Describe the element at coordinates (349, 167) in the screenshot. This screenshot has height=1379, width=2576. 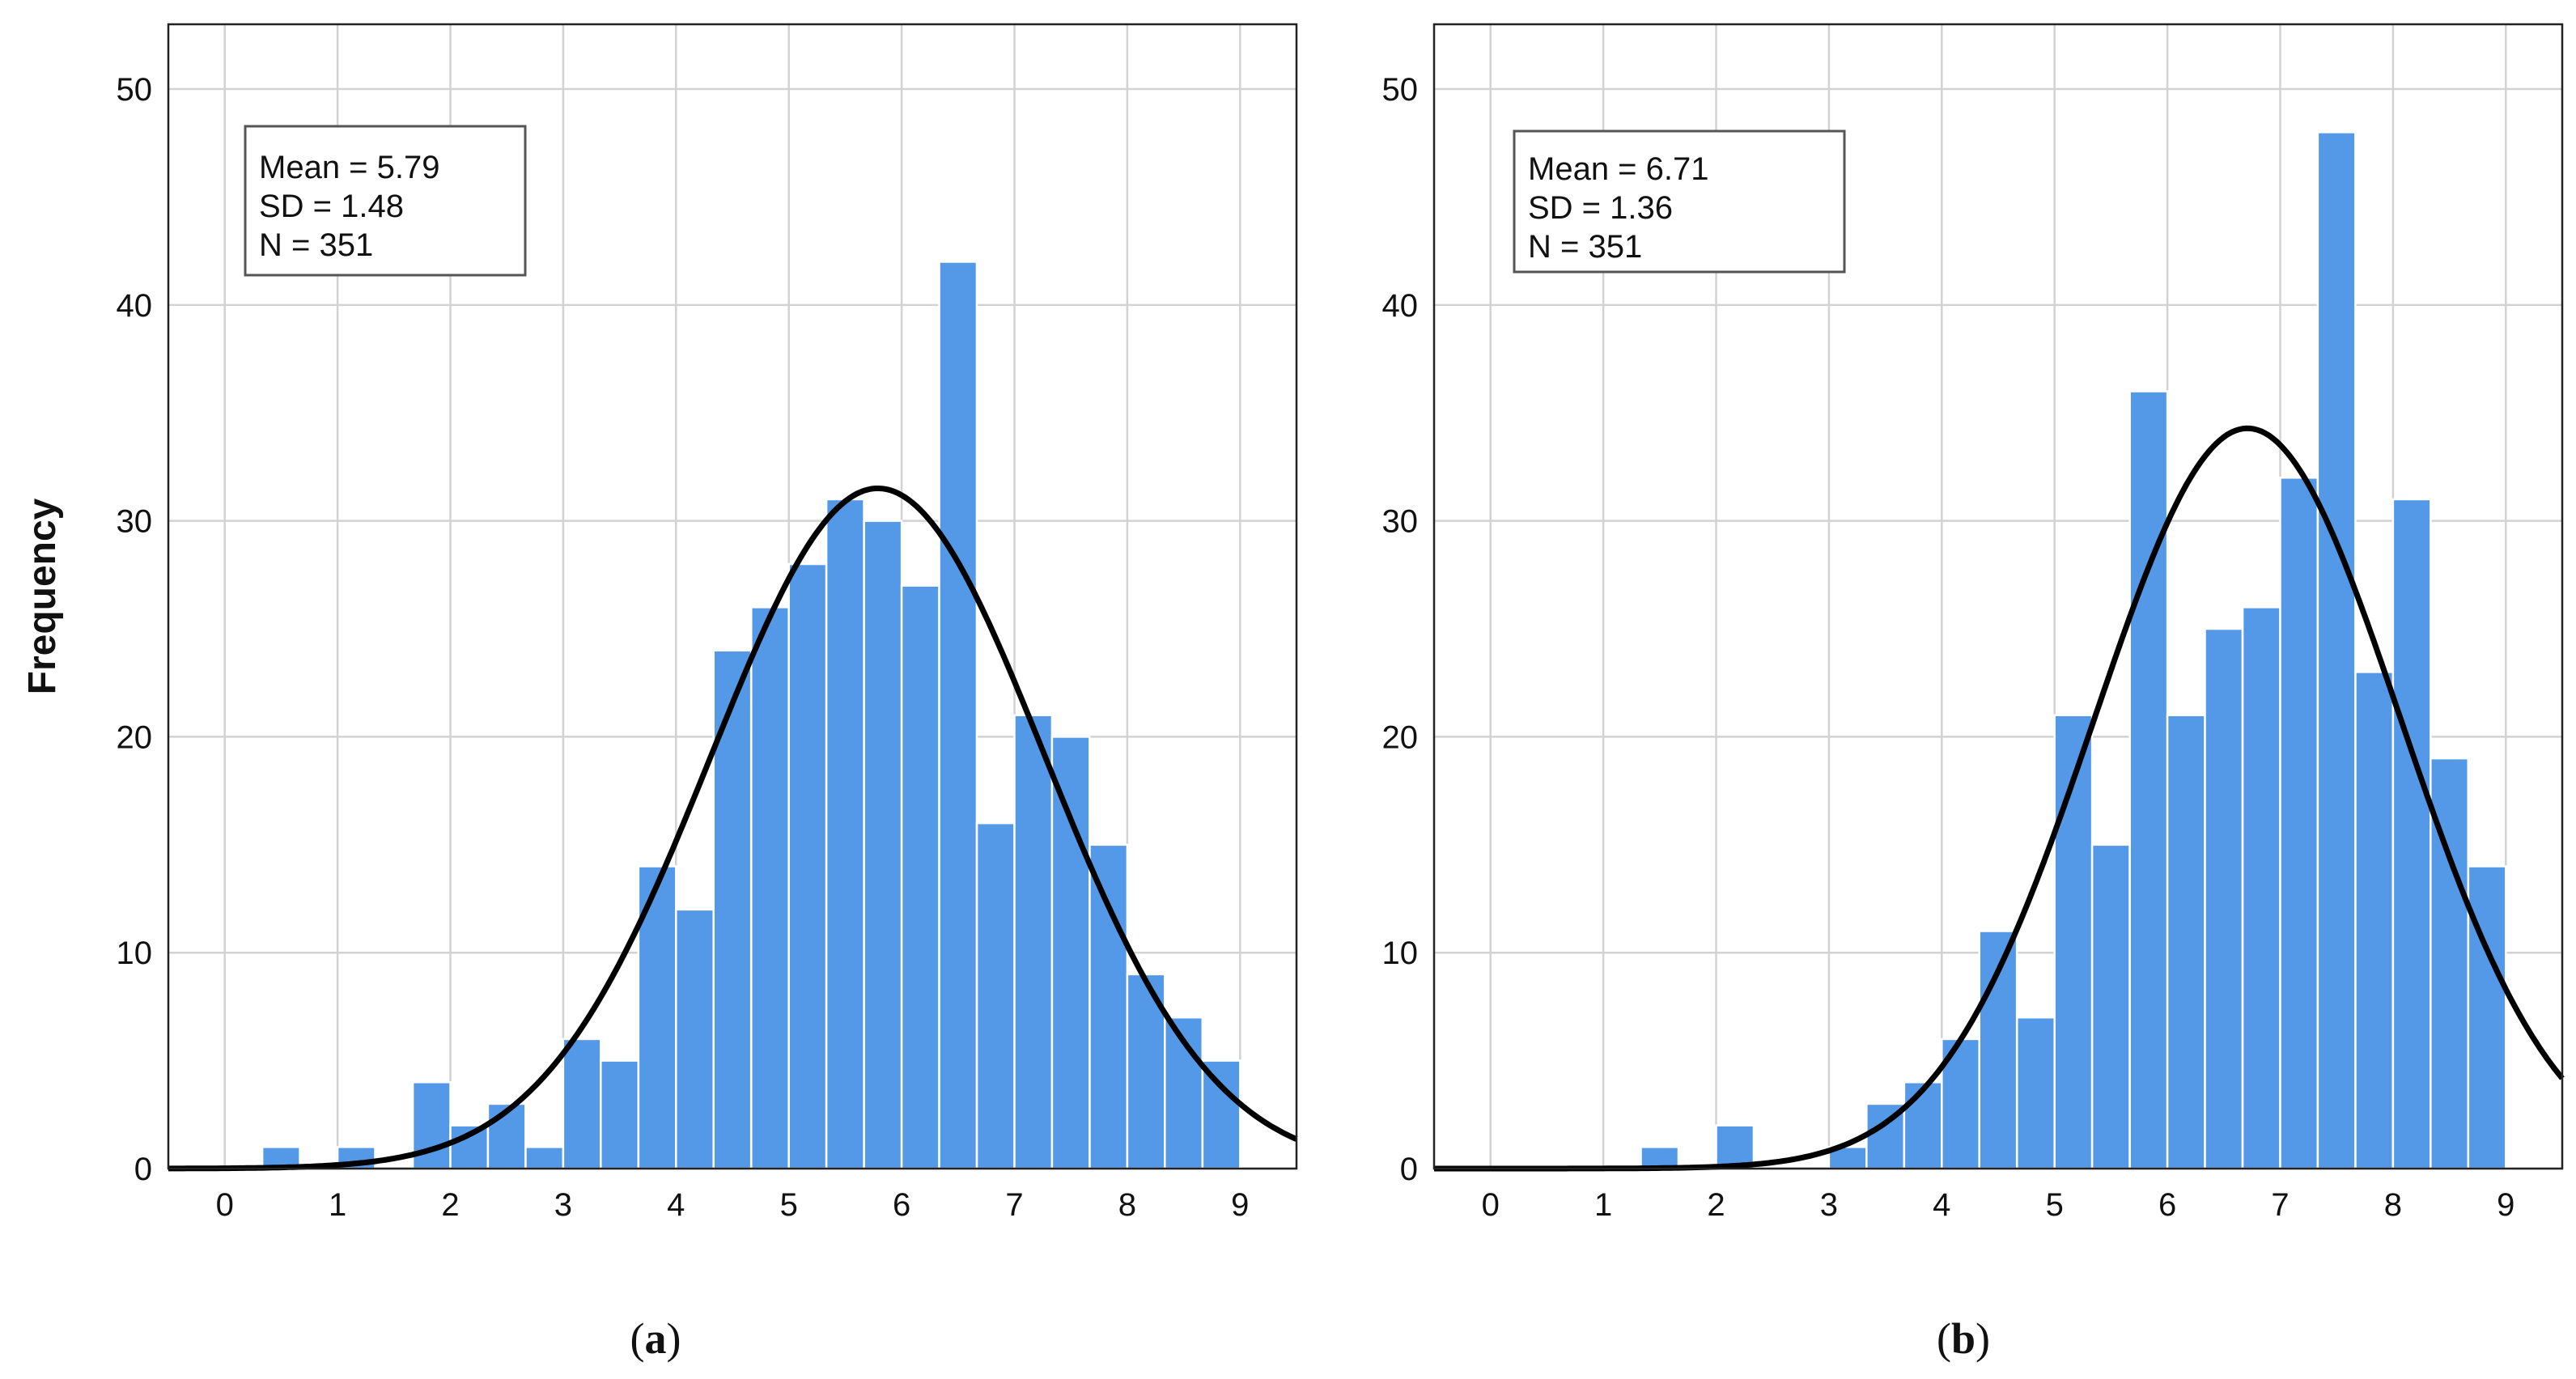
I see `stats-mean: Mean = 5.79` at that location.